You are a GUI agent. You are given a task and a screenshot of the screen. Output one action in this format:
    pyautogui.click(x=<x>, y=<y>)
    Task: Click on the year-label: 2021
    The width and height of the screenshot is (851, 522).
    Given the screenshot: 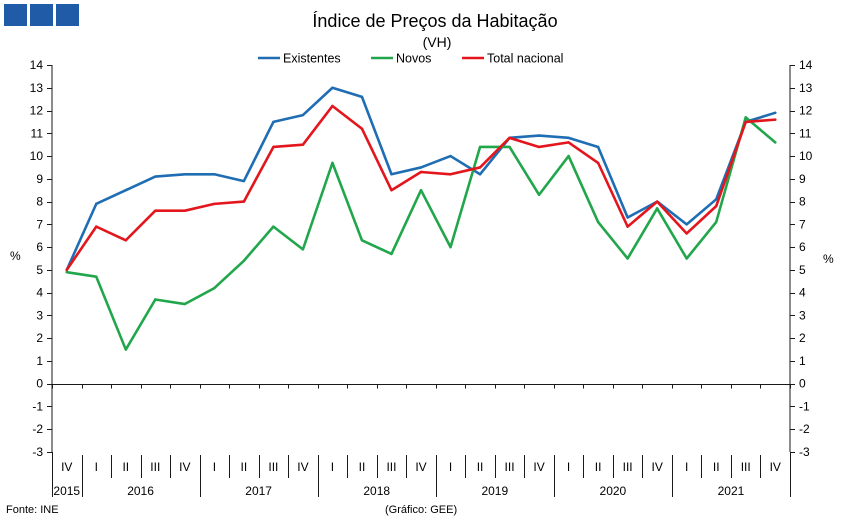 What is the action you would take?
    pyautogui.click(x=731, y=491)
    